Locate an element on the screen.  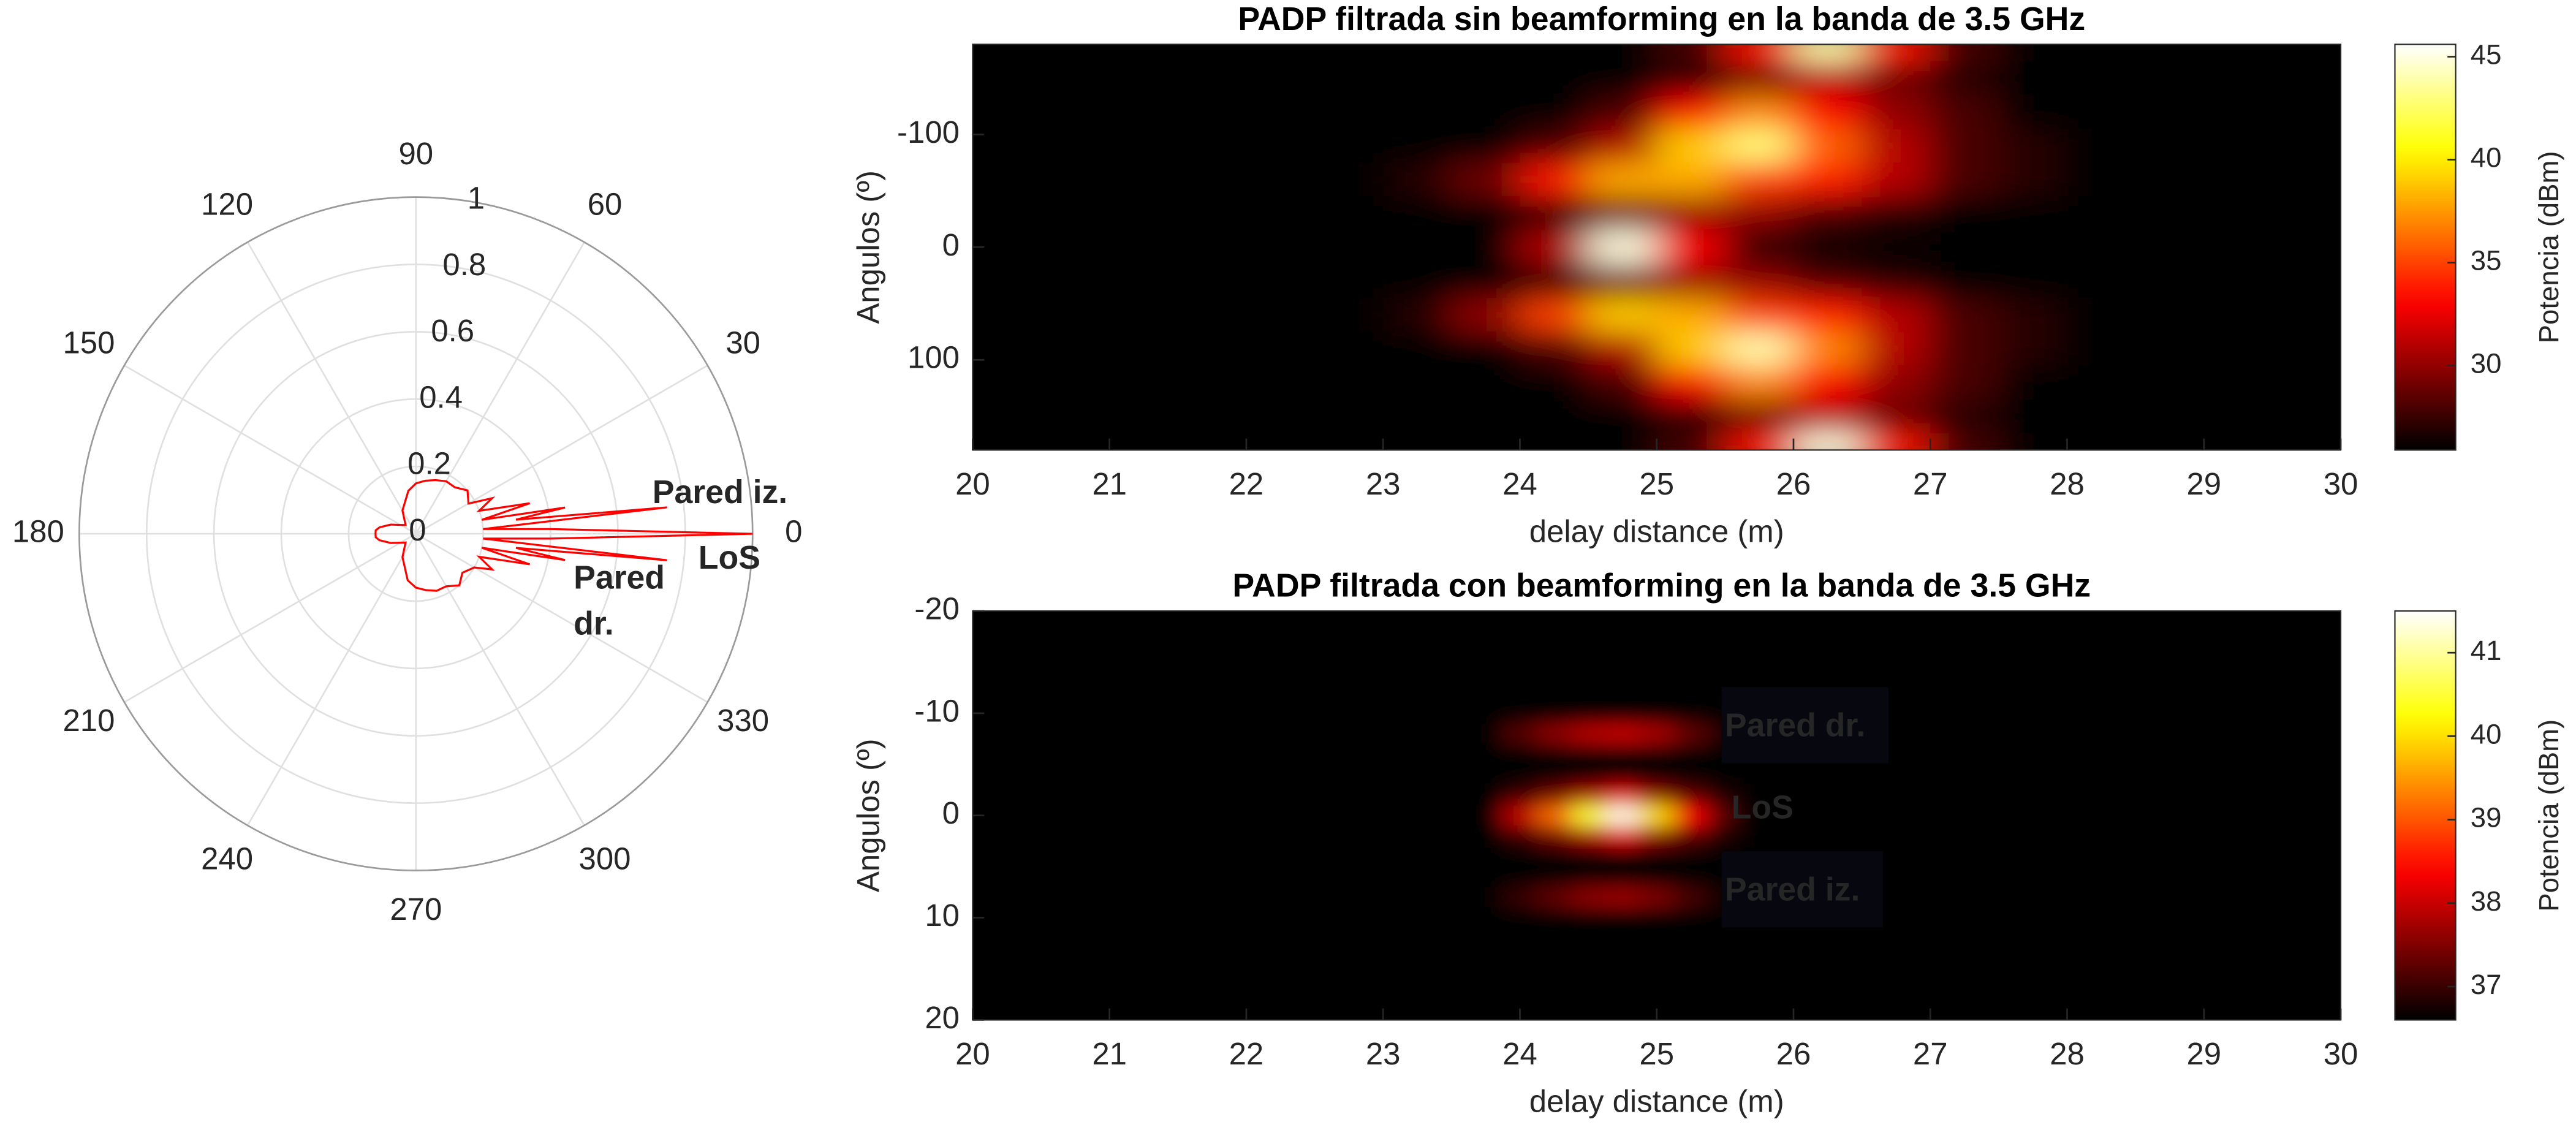
heatmap-clip is located at coordinates (1605, 816).